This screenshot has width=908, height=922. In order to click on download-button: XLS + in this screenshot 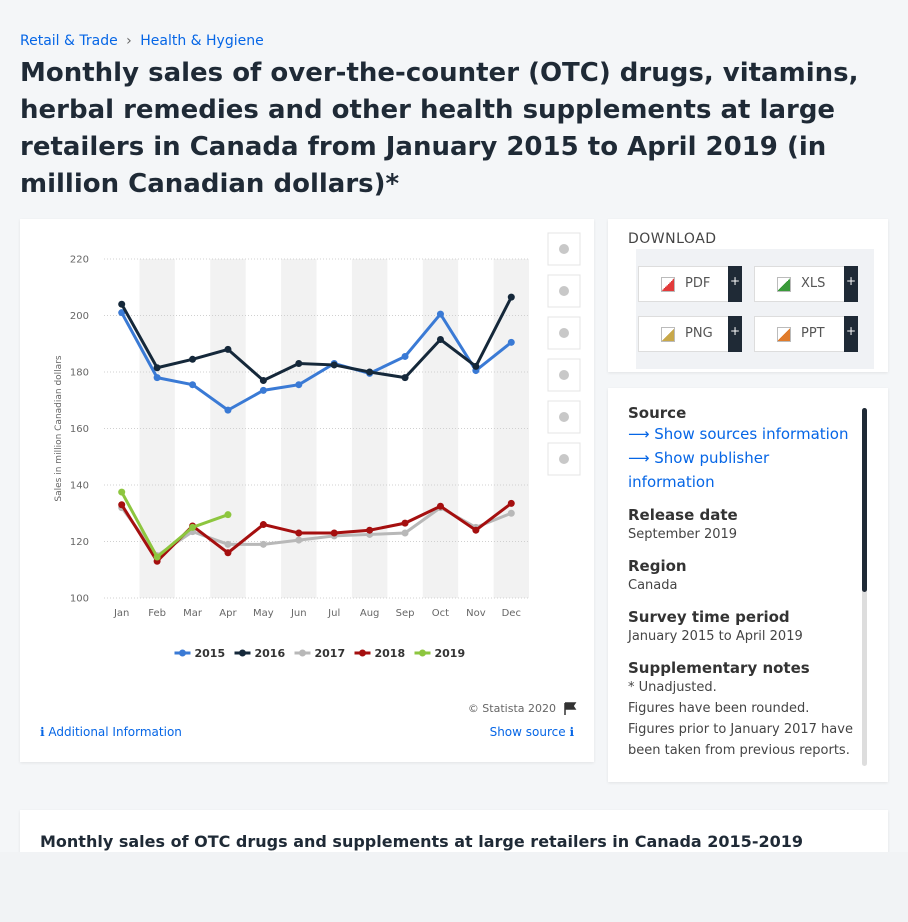, I will do `click(806, 284)`.